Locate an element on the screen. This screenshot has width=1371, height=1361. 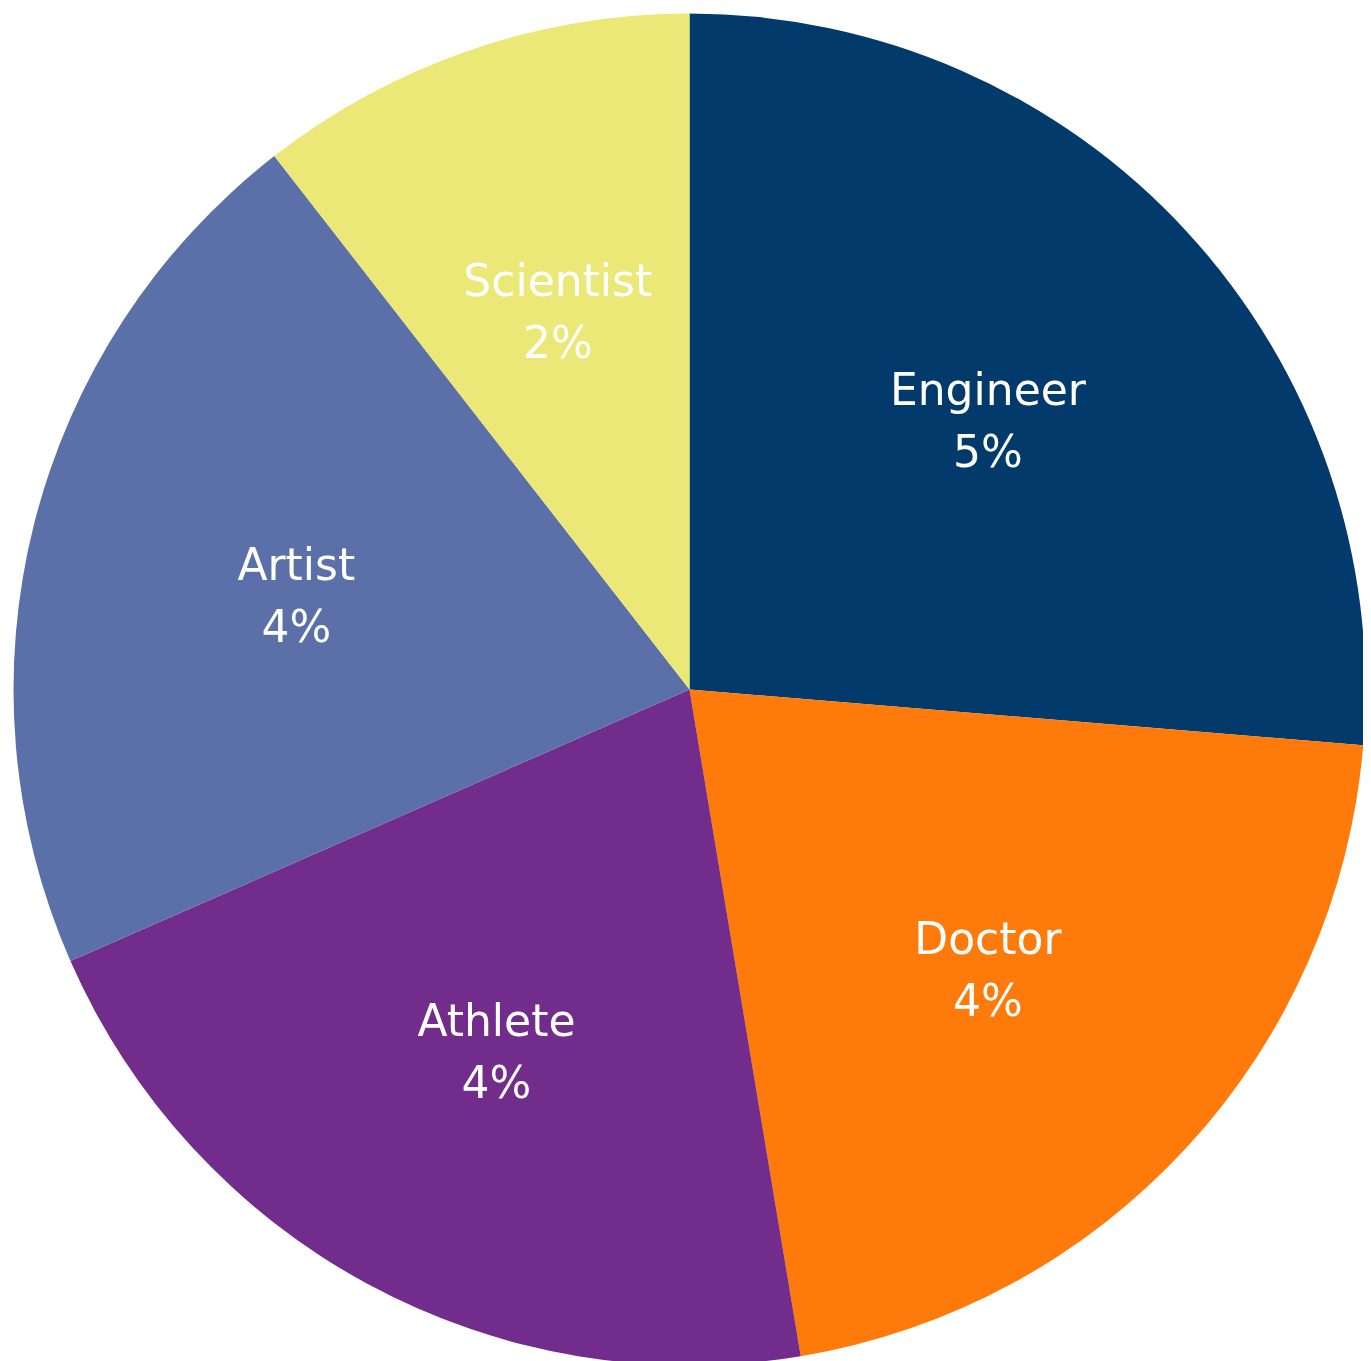
data-label: 2% is located at coordinates (557, 342).